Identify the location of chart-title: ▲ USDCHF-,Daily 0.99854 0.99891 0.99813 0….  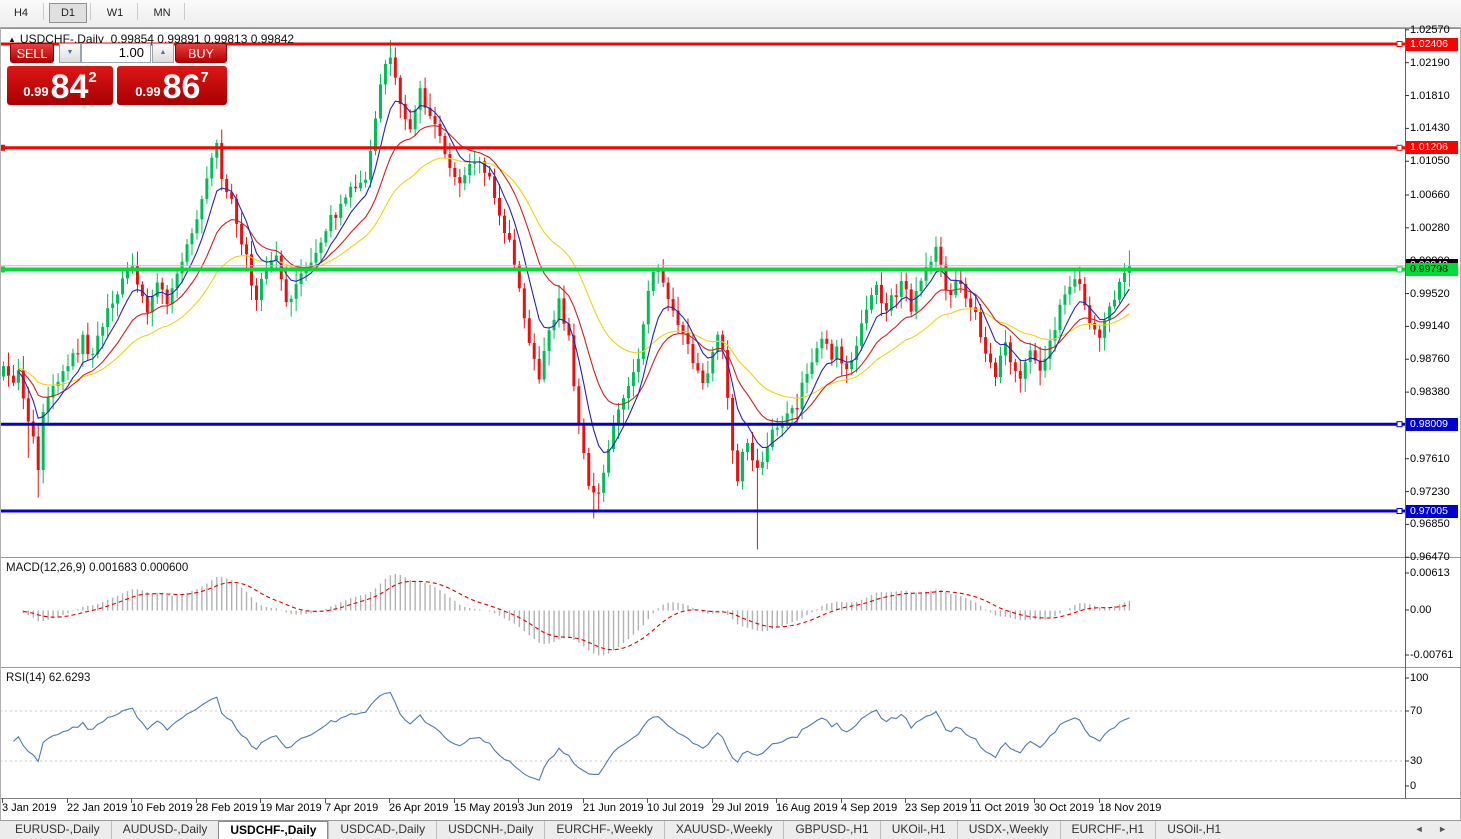
(151, 39).